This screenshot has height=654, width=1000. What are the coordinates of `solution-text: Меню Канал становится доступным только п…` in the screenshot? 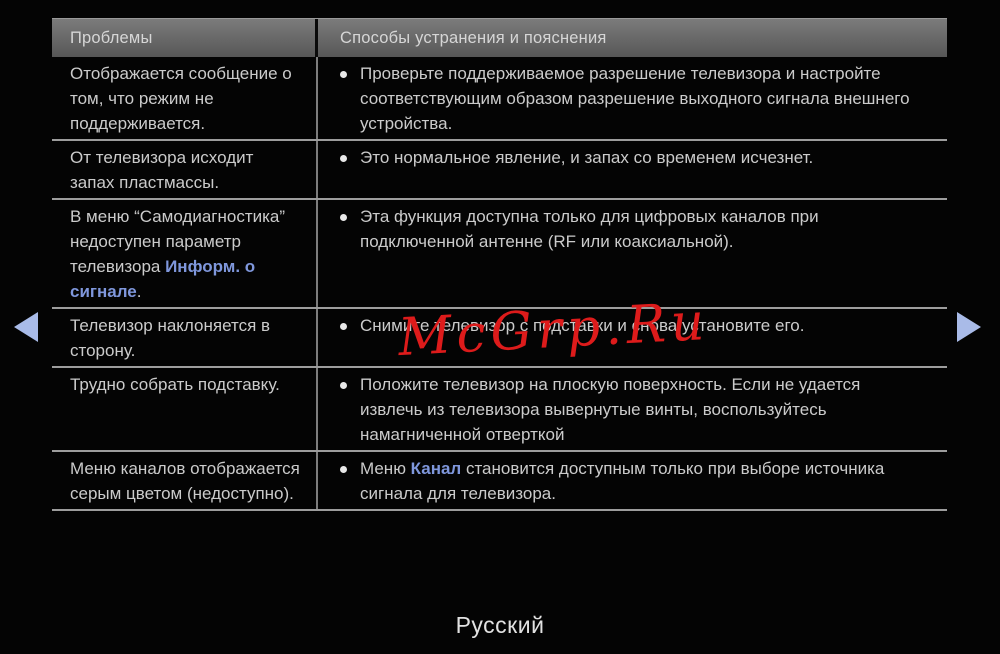 It's located at (640, 481).